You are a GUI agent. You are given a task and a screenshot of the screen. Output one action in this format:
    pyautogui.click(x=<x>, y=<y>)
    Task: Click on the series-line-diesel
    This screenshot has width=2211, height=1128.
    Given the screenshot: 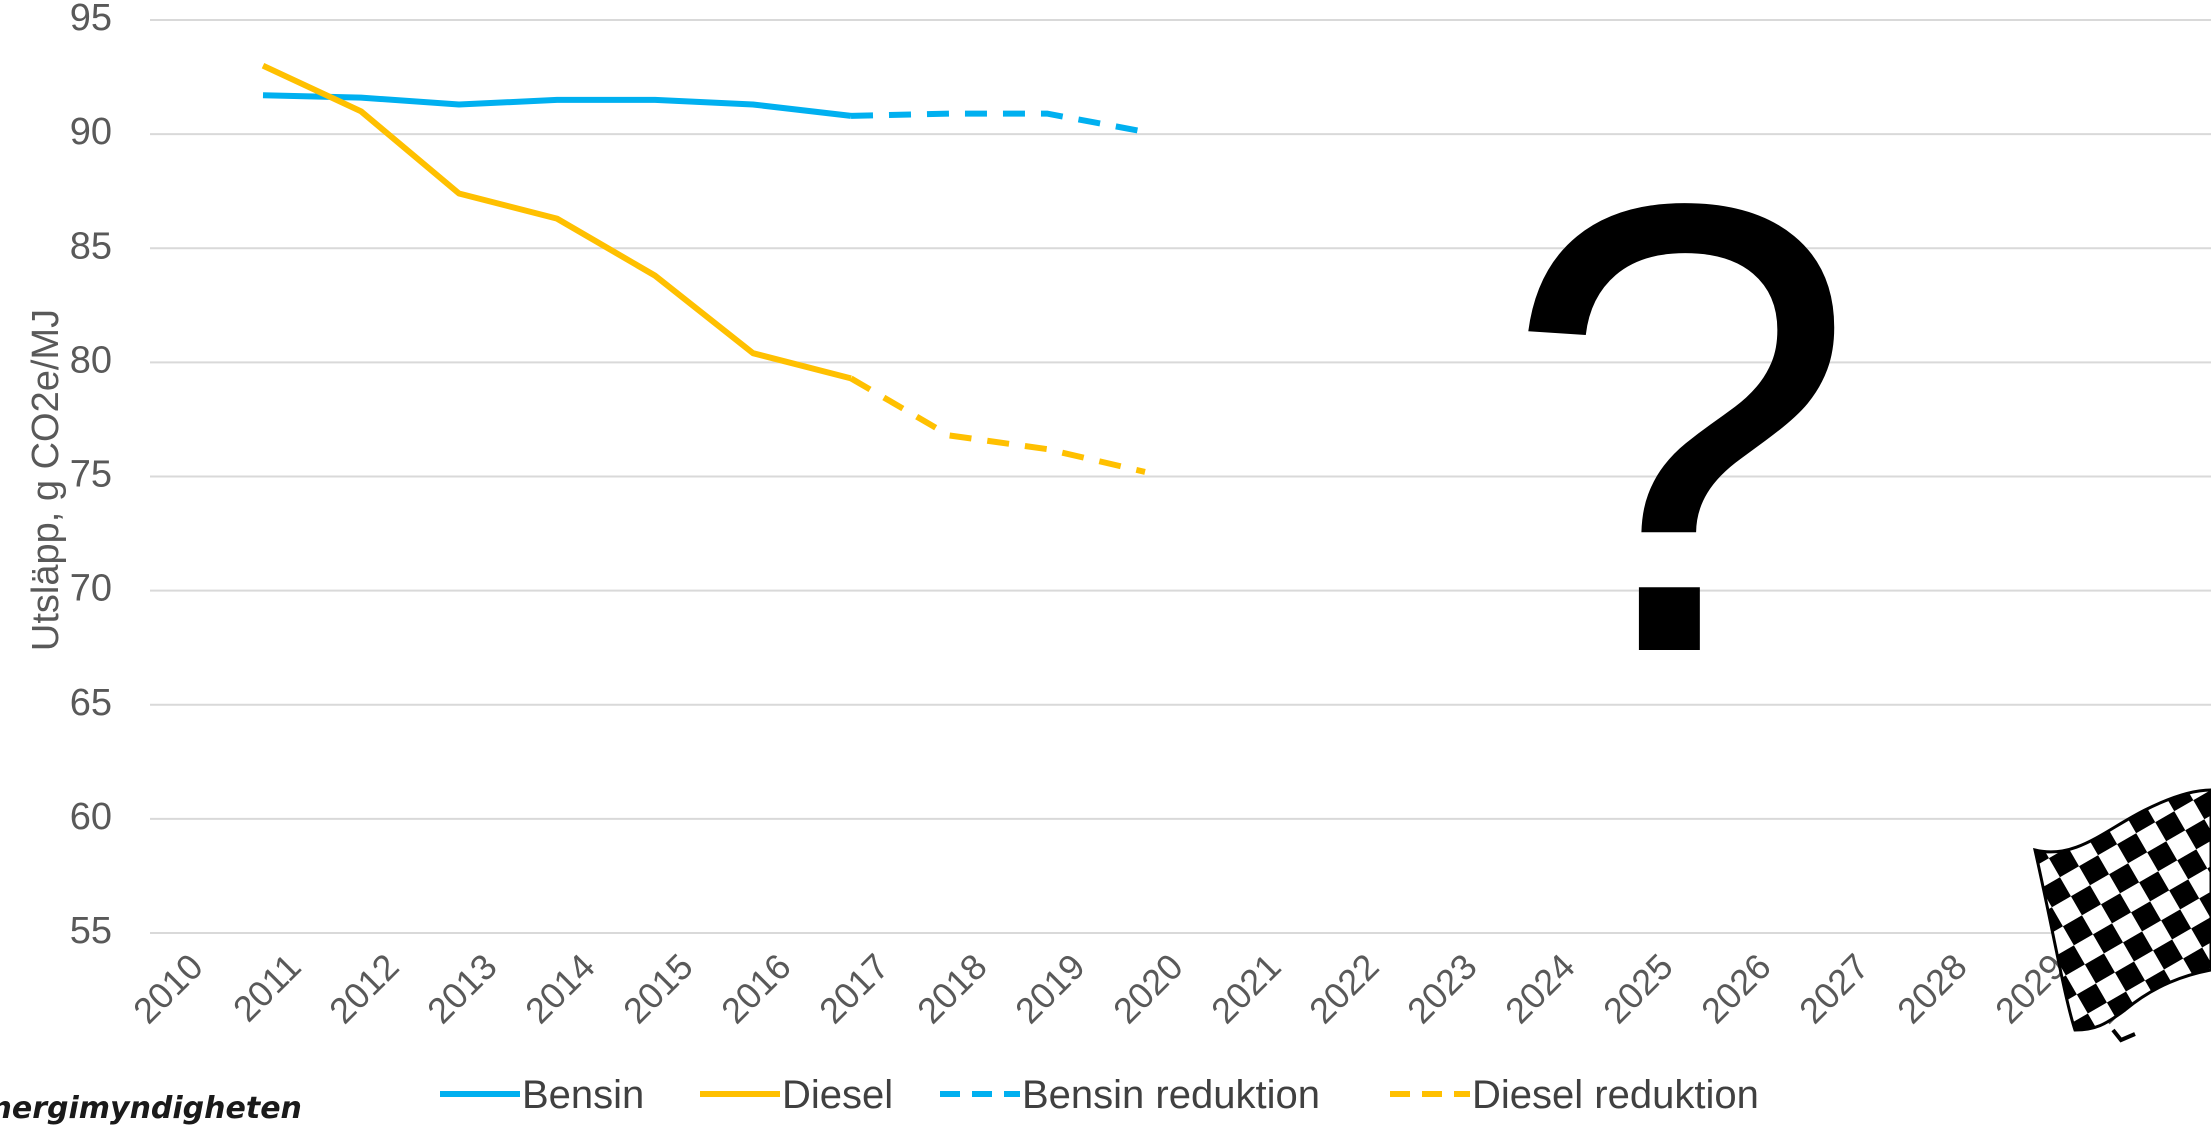 What is the action you would take?
    pyautogui.click(x=556, y=222)
    